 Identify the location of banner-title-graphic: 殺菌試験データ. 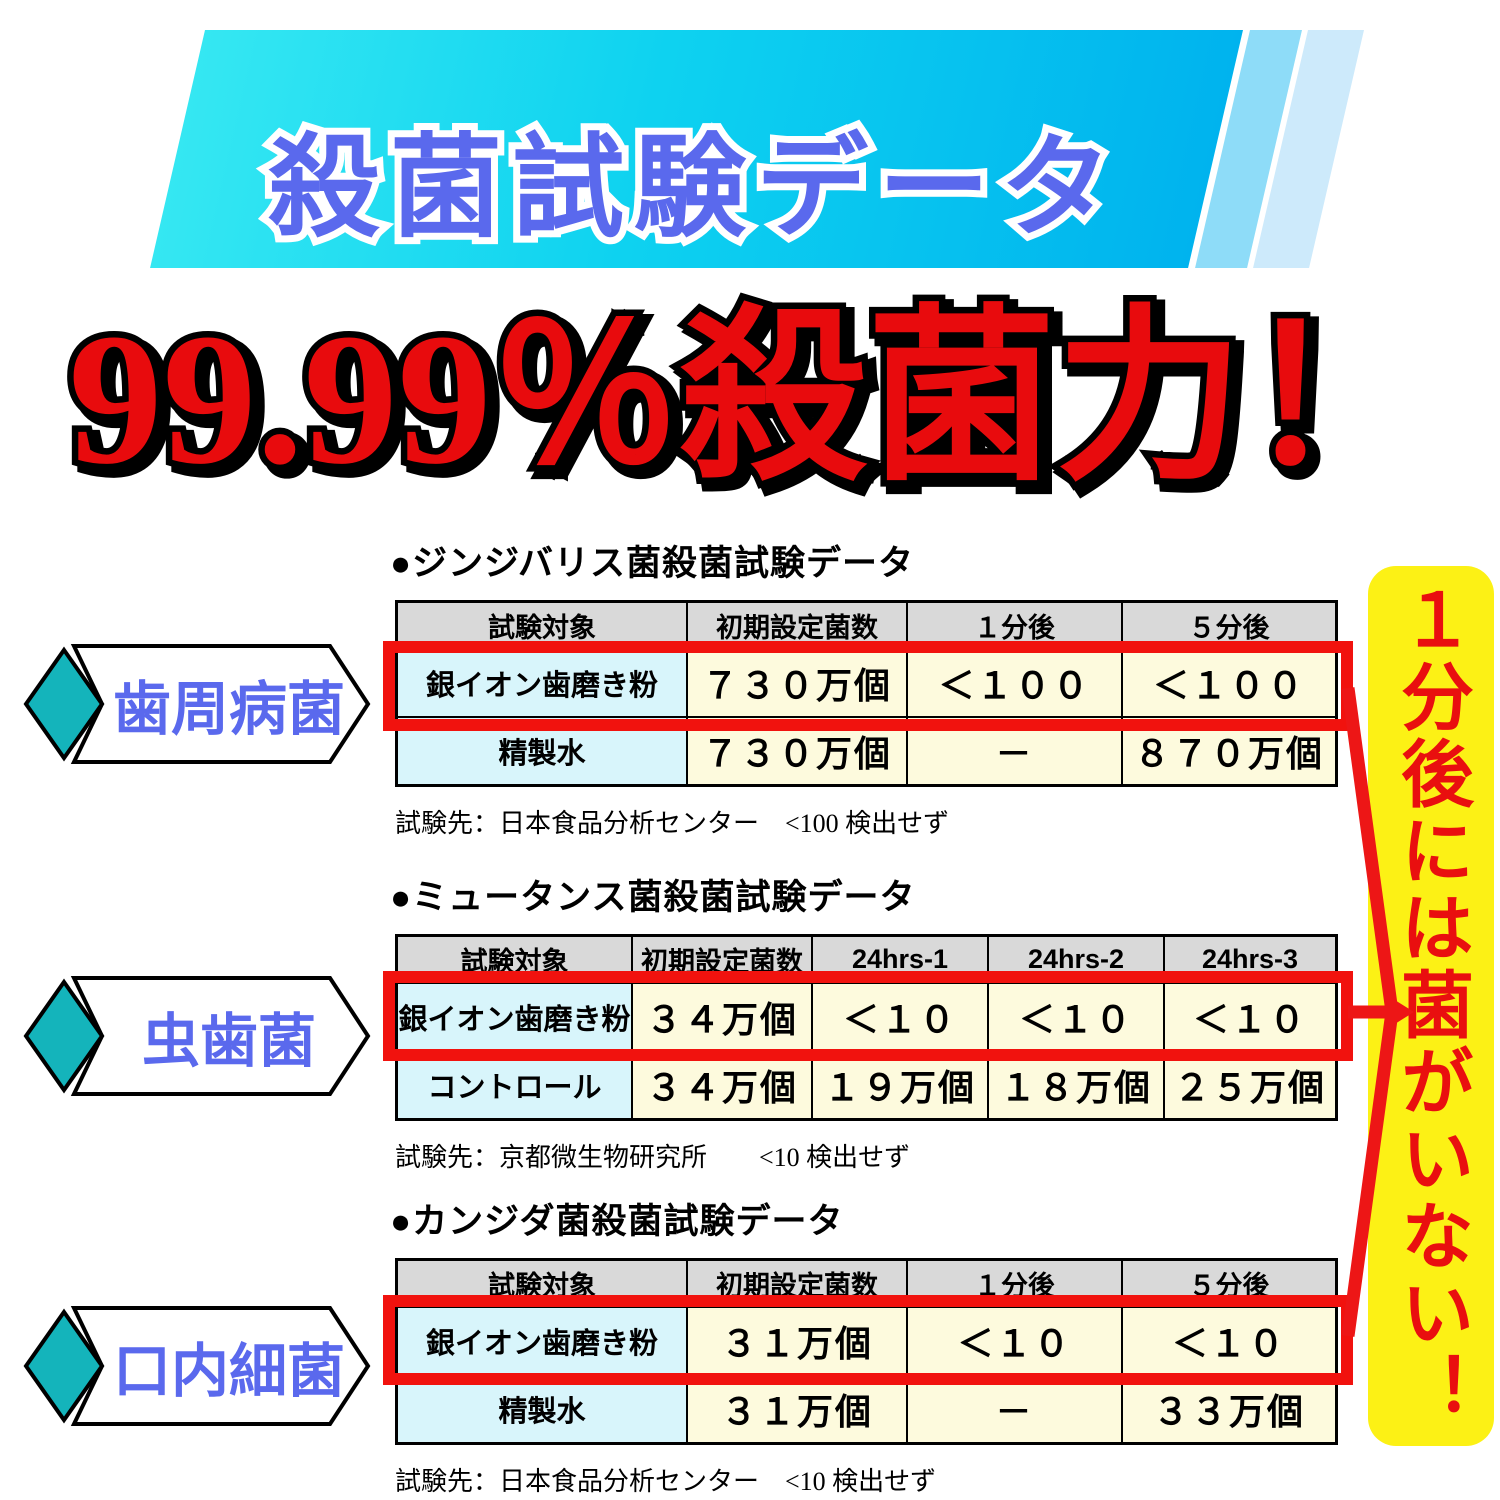
(691, 187).